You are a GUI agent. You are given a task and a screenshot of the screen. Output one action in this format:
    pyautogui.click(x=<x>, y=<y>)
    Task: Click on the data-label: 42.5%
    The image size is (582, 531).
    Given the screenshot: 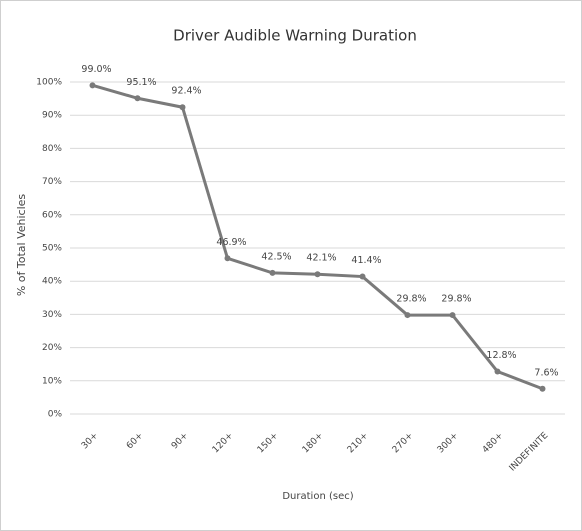 What is the action you would take?
    pyautogui.click(x=276, y=256)
    